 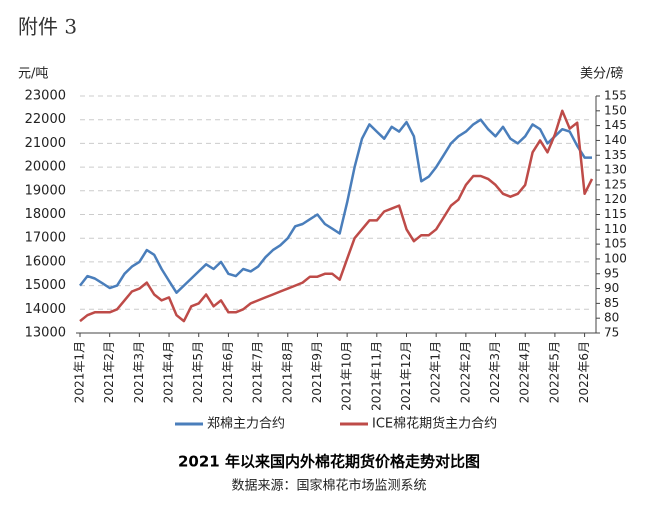 I want to click on y-tick-label: 22000, so click(x=45, y=119).